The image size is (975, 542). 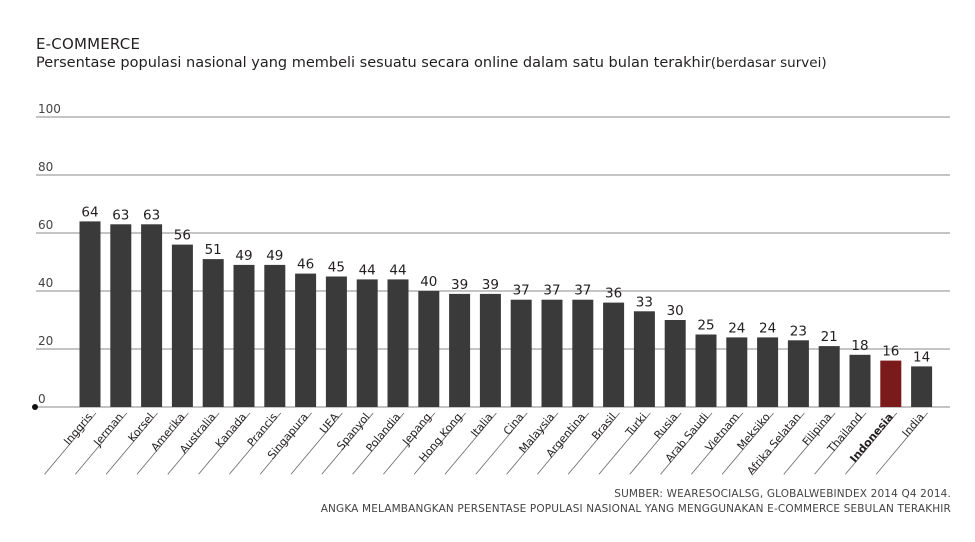 I want to click on bar-indonesia, so click(x=891, y=383).